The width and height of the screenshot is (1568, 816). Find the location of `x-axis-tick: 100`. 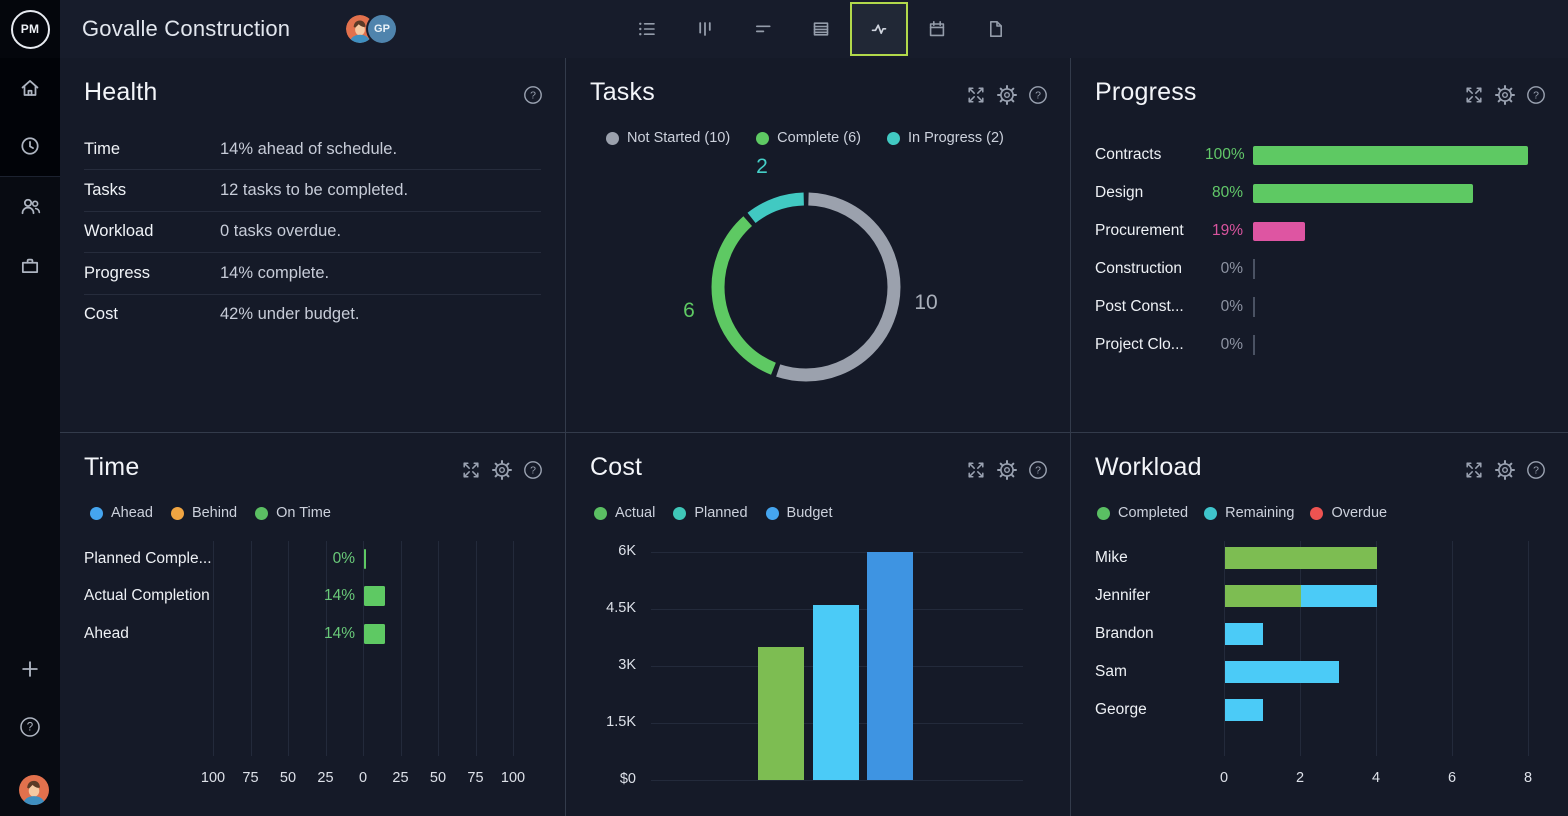

x-axis-tick: 100 is located at coordinates (513, 778).